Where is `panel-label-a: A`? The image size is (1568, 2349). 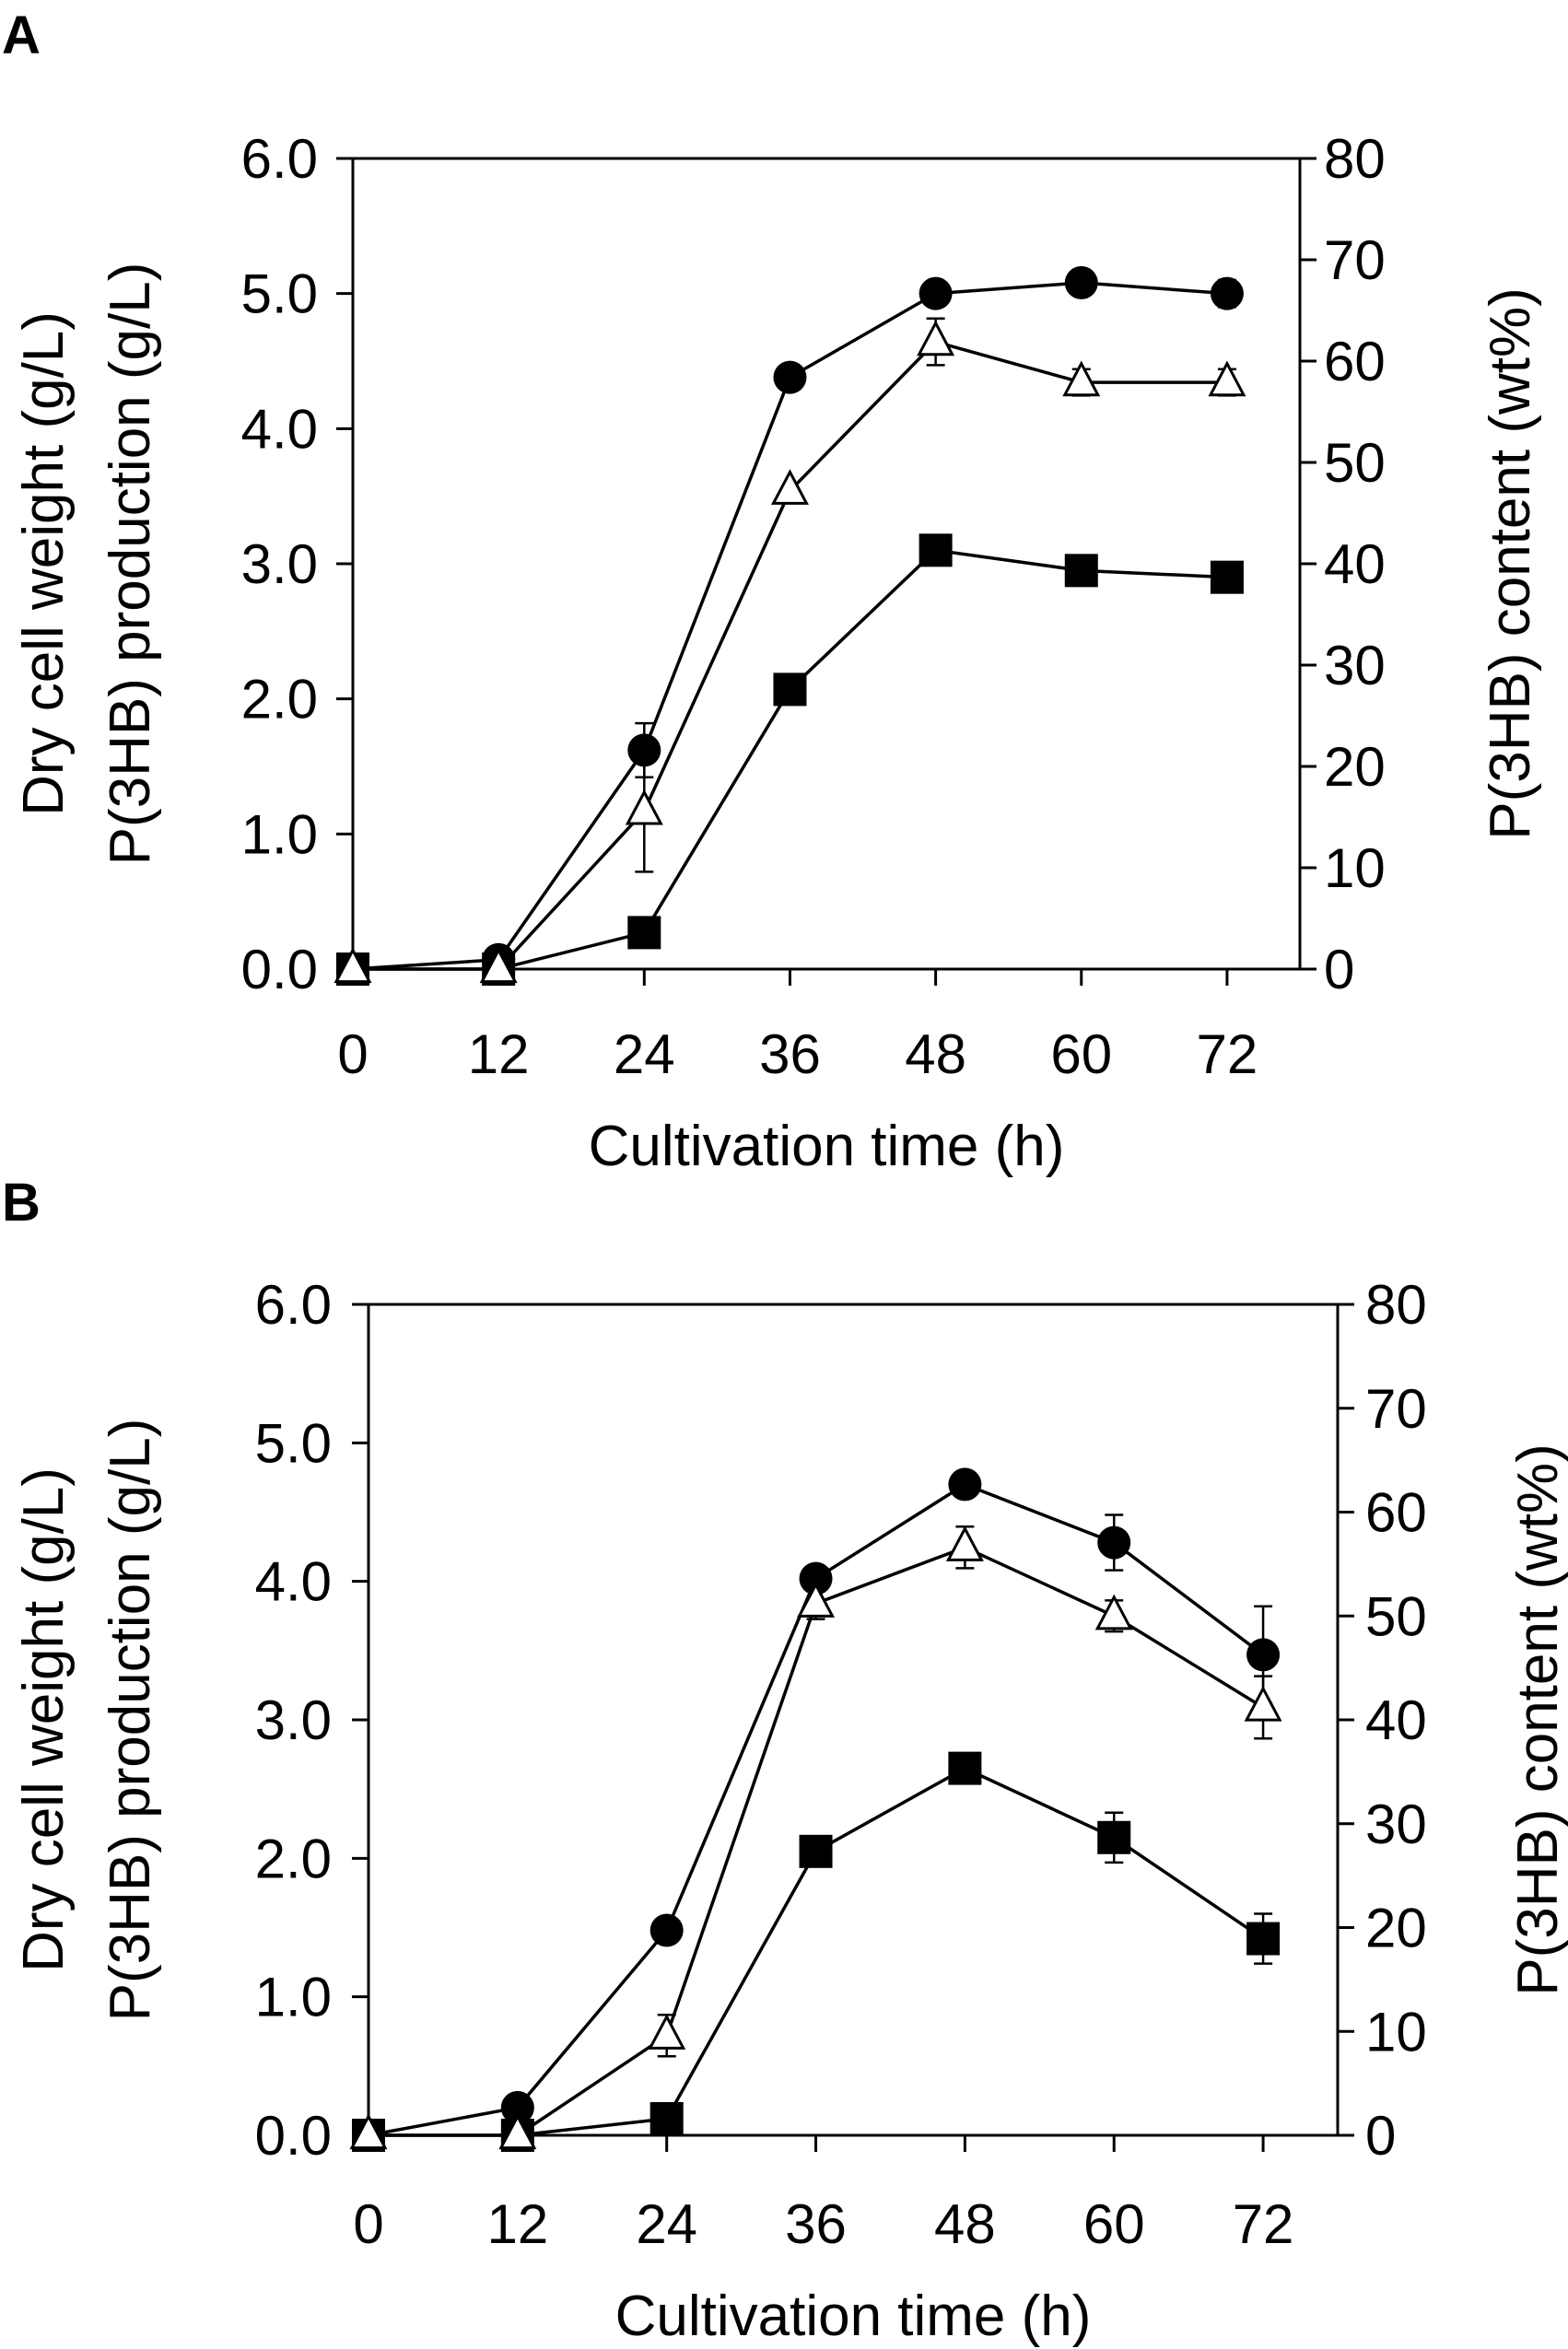 panel-label-a: A is located at coordinates (21, 35).